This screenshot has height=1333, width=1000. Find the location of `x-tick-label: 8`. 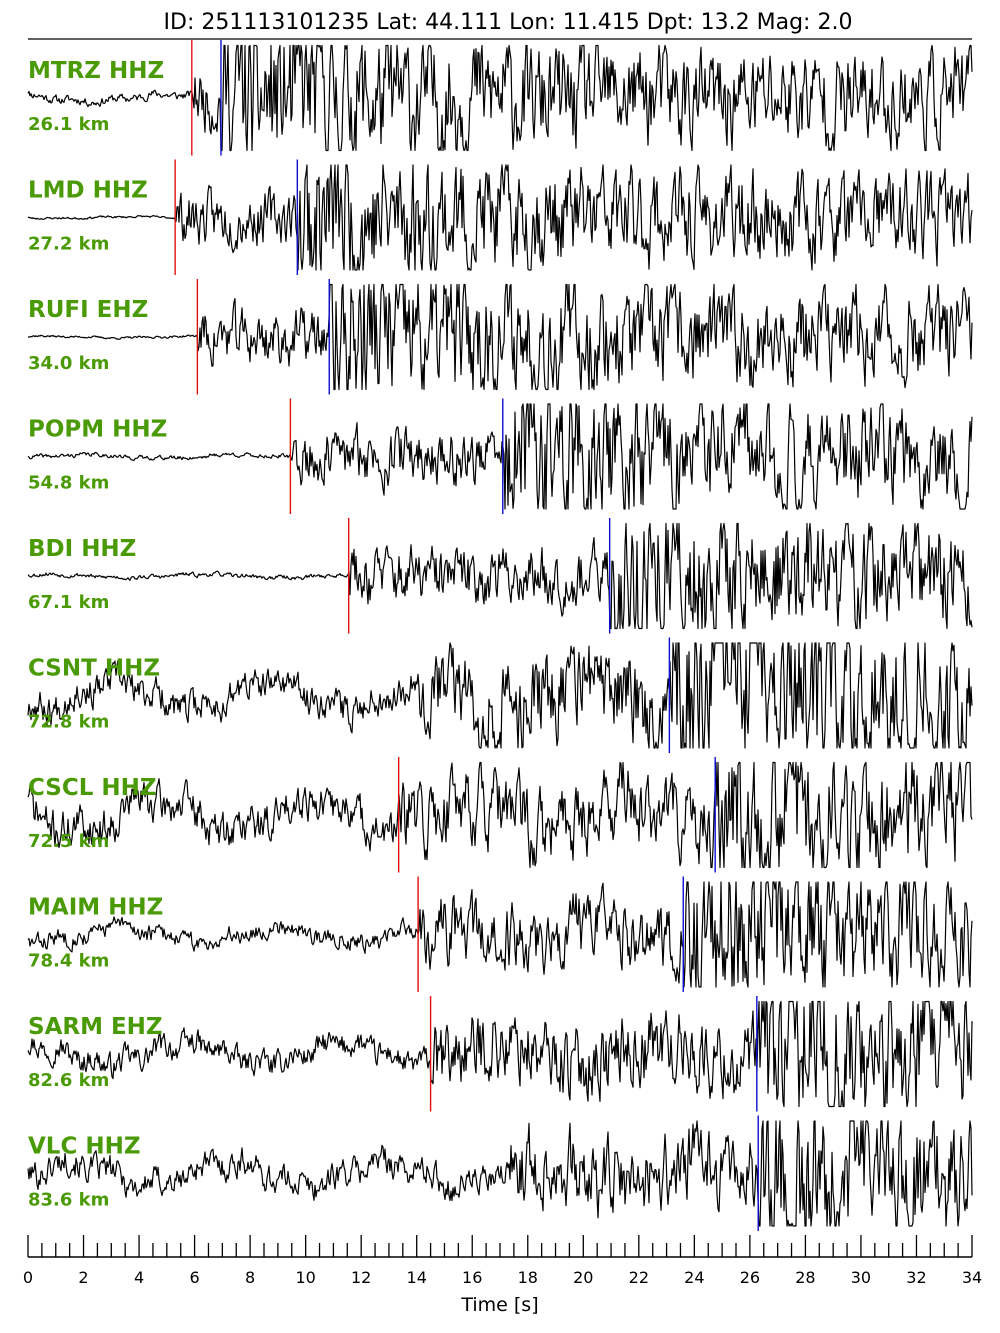

x-tick-label: 8 is located at coordinates (250, 1277).